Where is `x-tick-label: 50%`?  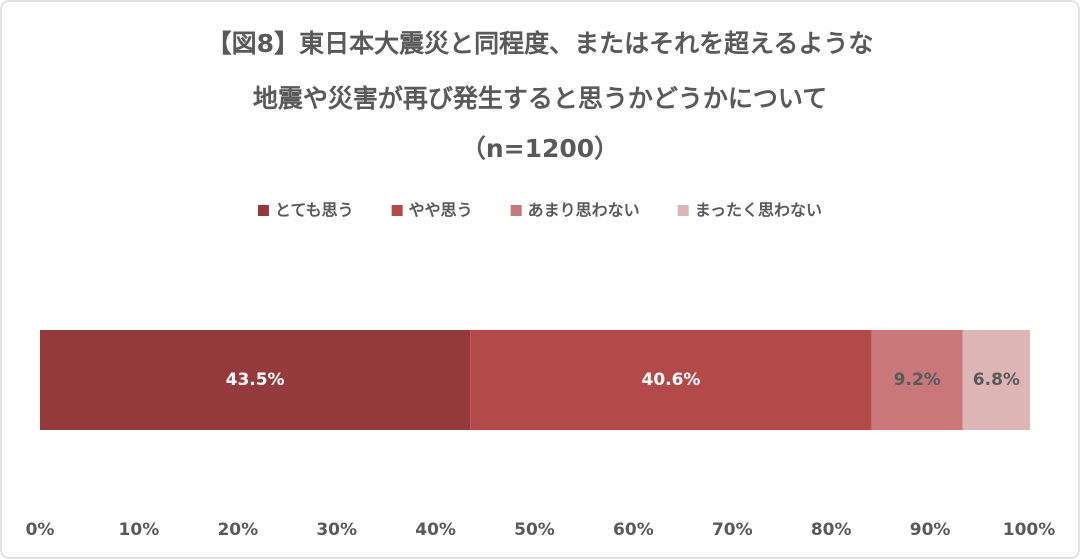 x-tick-label: 50% is located at coordinates (534, 530).